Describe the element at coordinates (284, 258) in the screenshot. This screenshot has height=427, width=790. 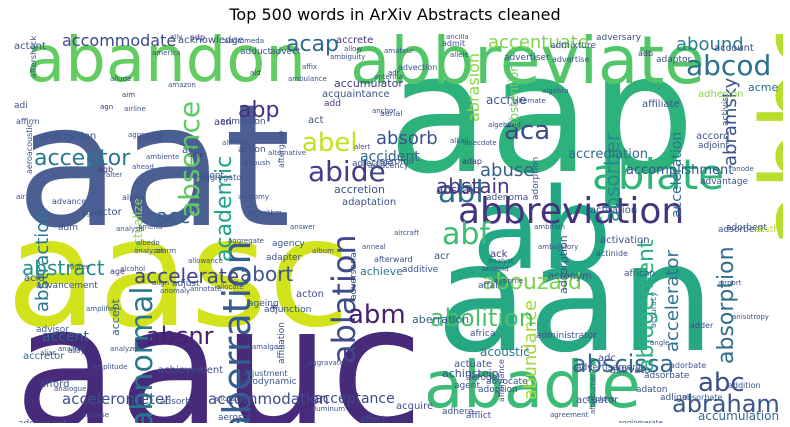
I see `cloud-word-adapter: adapter` at that location.